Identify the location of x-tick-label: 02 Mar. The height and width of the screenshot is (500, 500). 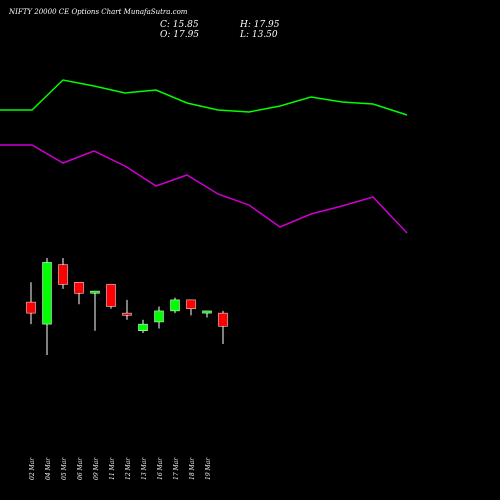
(32, 468).